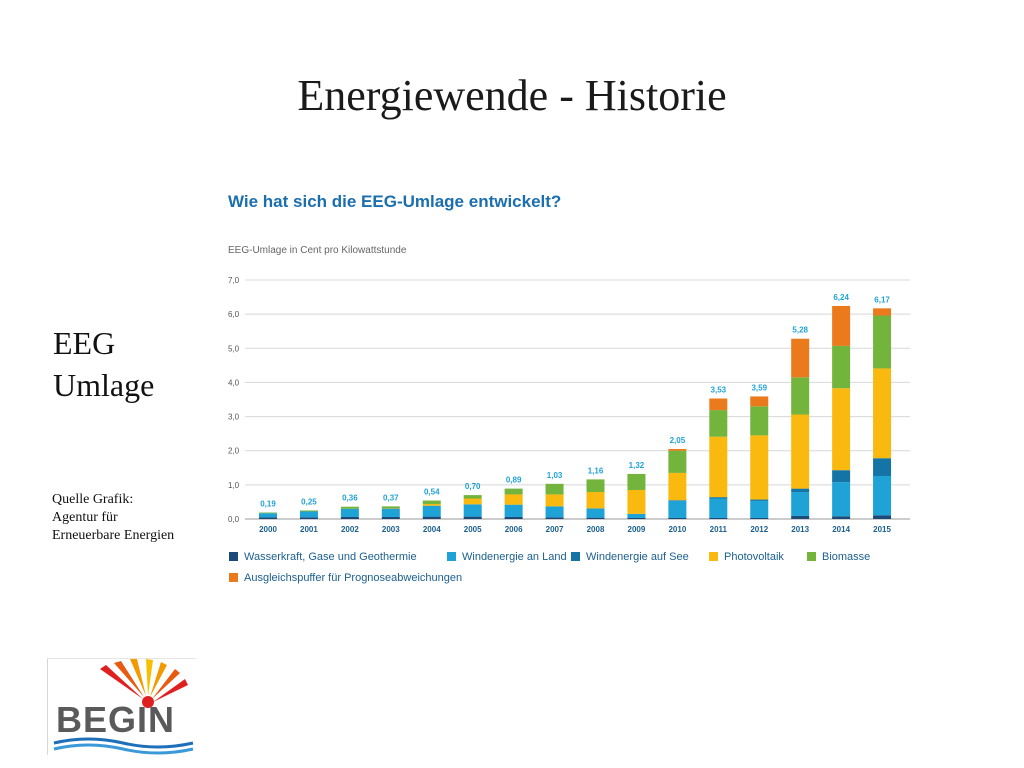  Describe the element at coordinates (677, 529) in the screenshot. I see `x-tick-label: 2010` at that location.